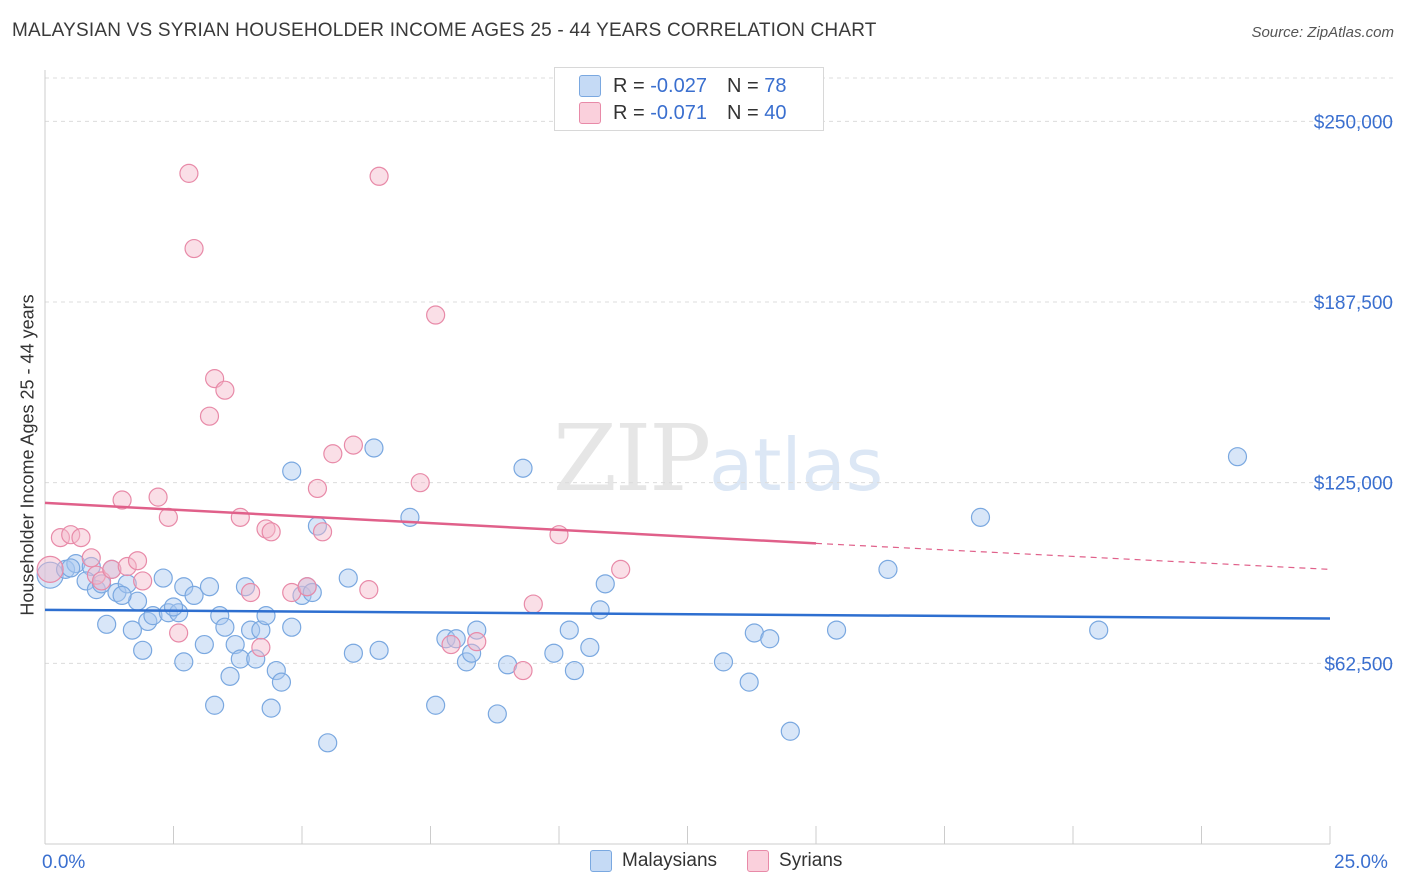  I want to click on series-legend: Malaysians Syrians, so click(731, 861).